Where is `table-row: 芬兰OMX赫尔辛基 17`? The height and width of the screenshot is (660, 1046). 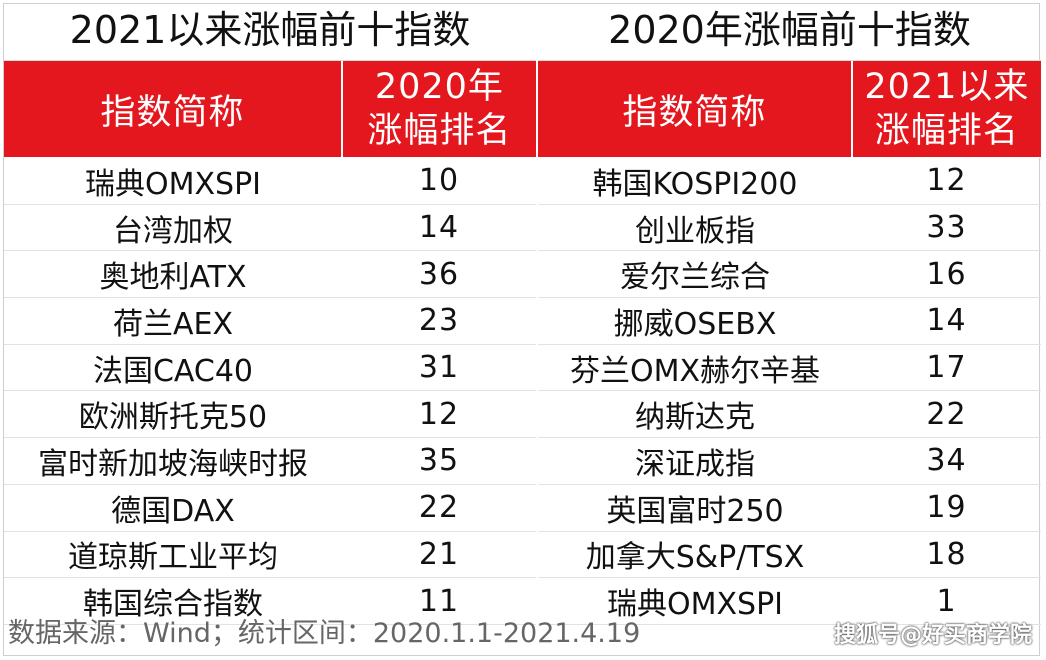
table-row: 芬兰OMX赫尔辛基 17 is located at coordinates (789, 368).